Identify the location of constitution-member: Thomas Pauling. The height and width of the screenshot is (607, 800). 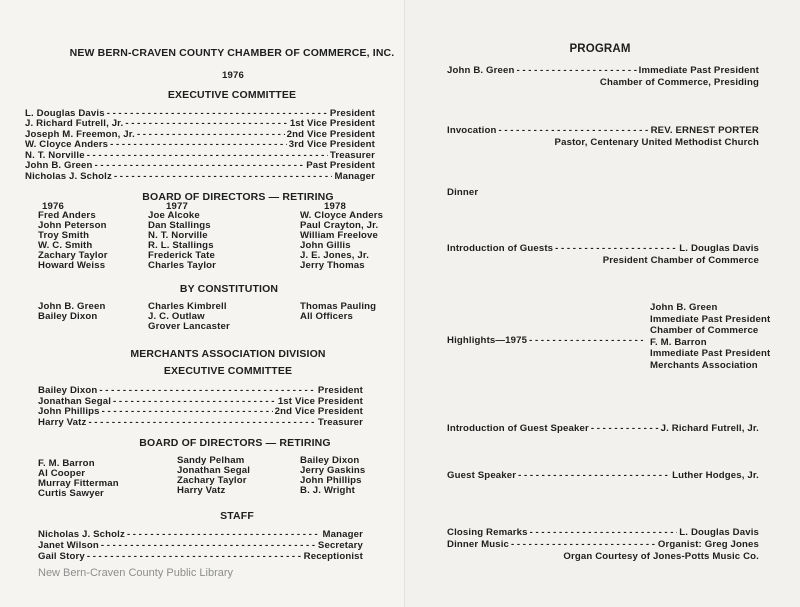
(338, 306).